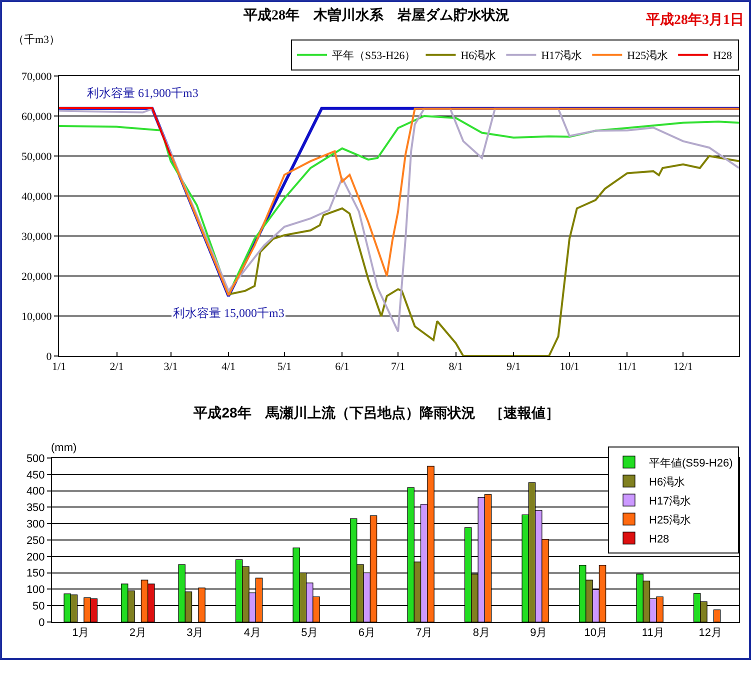 The width and height of the screenshot is (755, 691). What do you see at coordinates (252, 633) in the screenshot?
I see `x-tick-label: 4月` at bounding box center [252, 633].